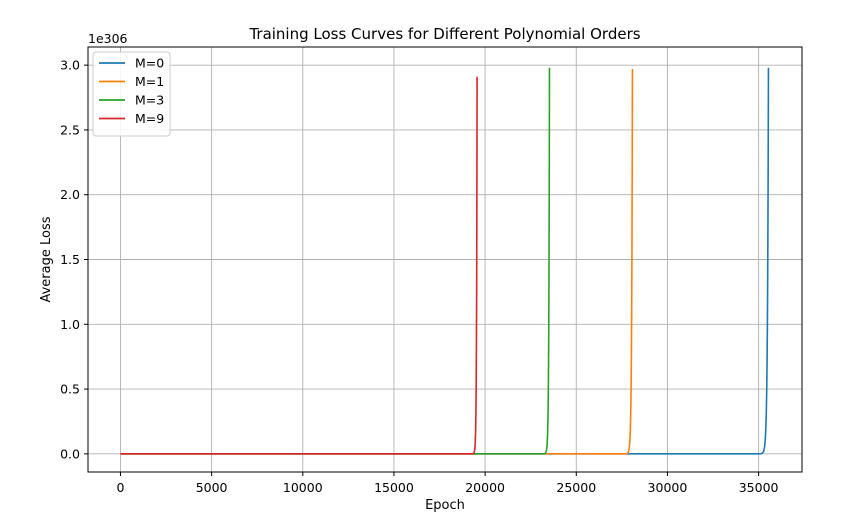 This screenshot has width=865, height=519. What do you see at coordinates (303, 487) in the screenshot?
I see `x-tick-label: 10000` at bounding box center [303, 487].